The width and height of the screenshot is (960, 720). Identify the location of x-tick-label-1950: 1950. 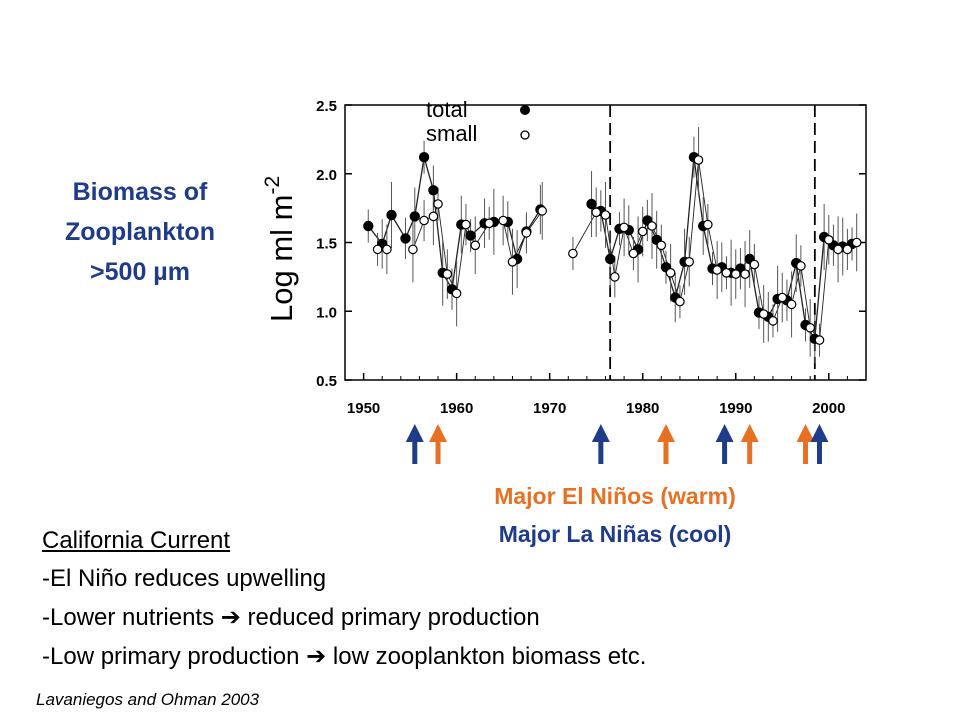
(363, 408).